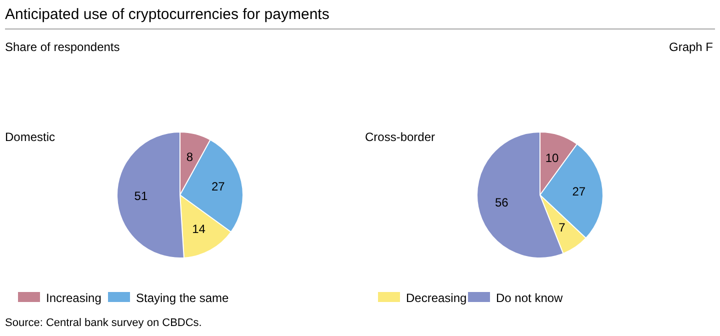 This screenshot has width=720, height=336. What do you see at coordinates (30, 137) in the screenshot?
I see `chart-title: Domestic` at bounding box center [30, 137].